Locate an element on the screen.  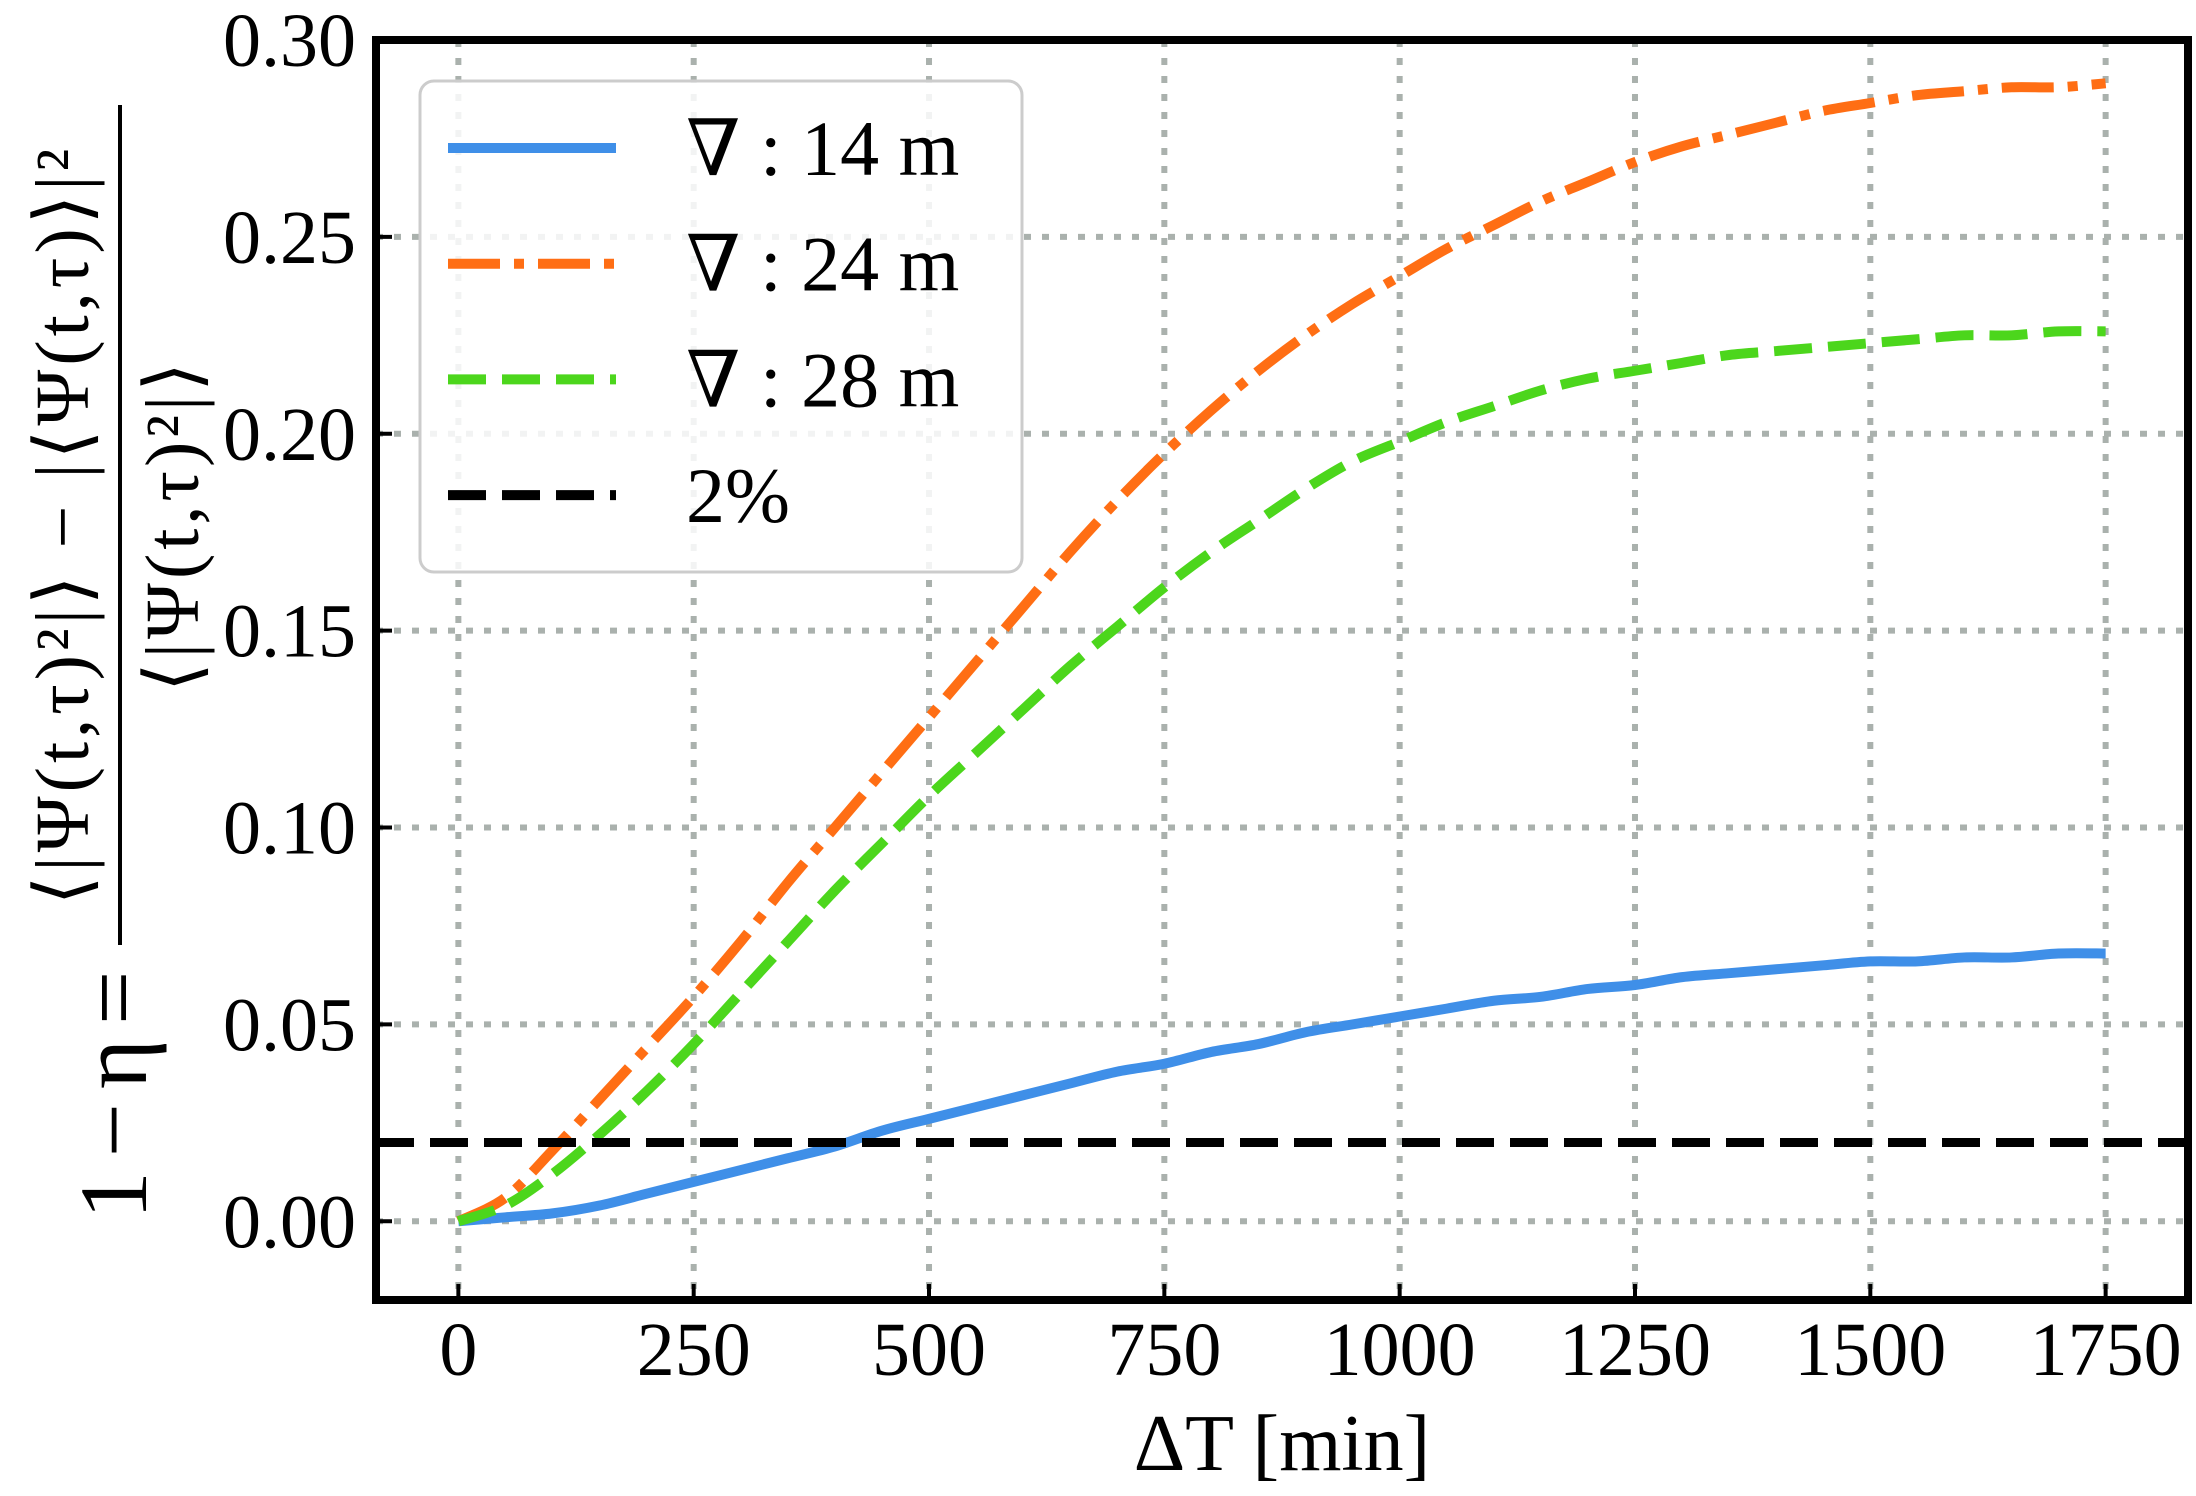
legend-entry: ∇ : 24 m is located at coordinates (703, 264).